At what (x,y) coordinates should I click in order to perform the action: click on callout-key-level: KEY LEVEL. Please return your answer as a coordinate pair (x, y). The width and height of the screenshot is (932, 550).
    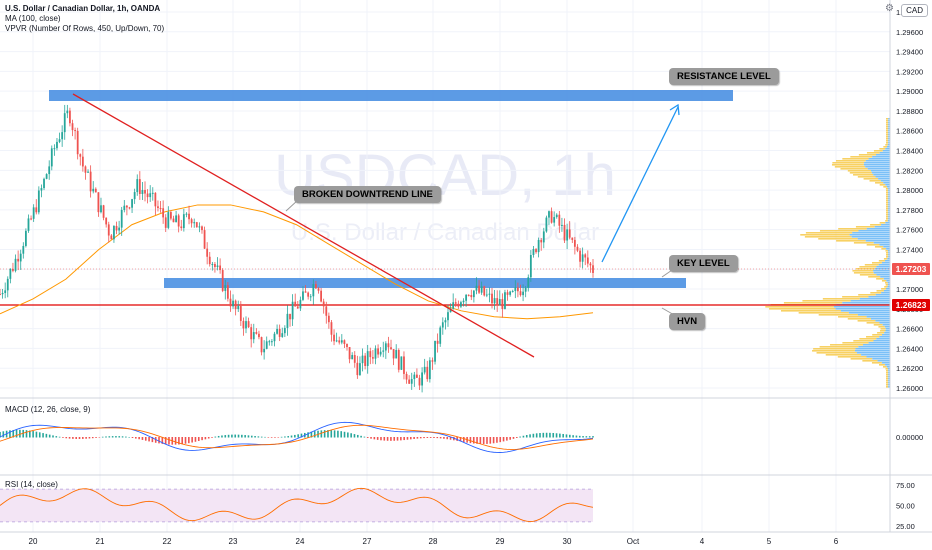
    Looking at the image, I should click on (703, 263).